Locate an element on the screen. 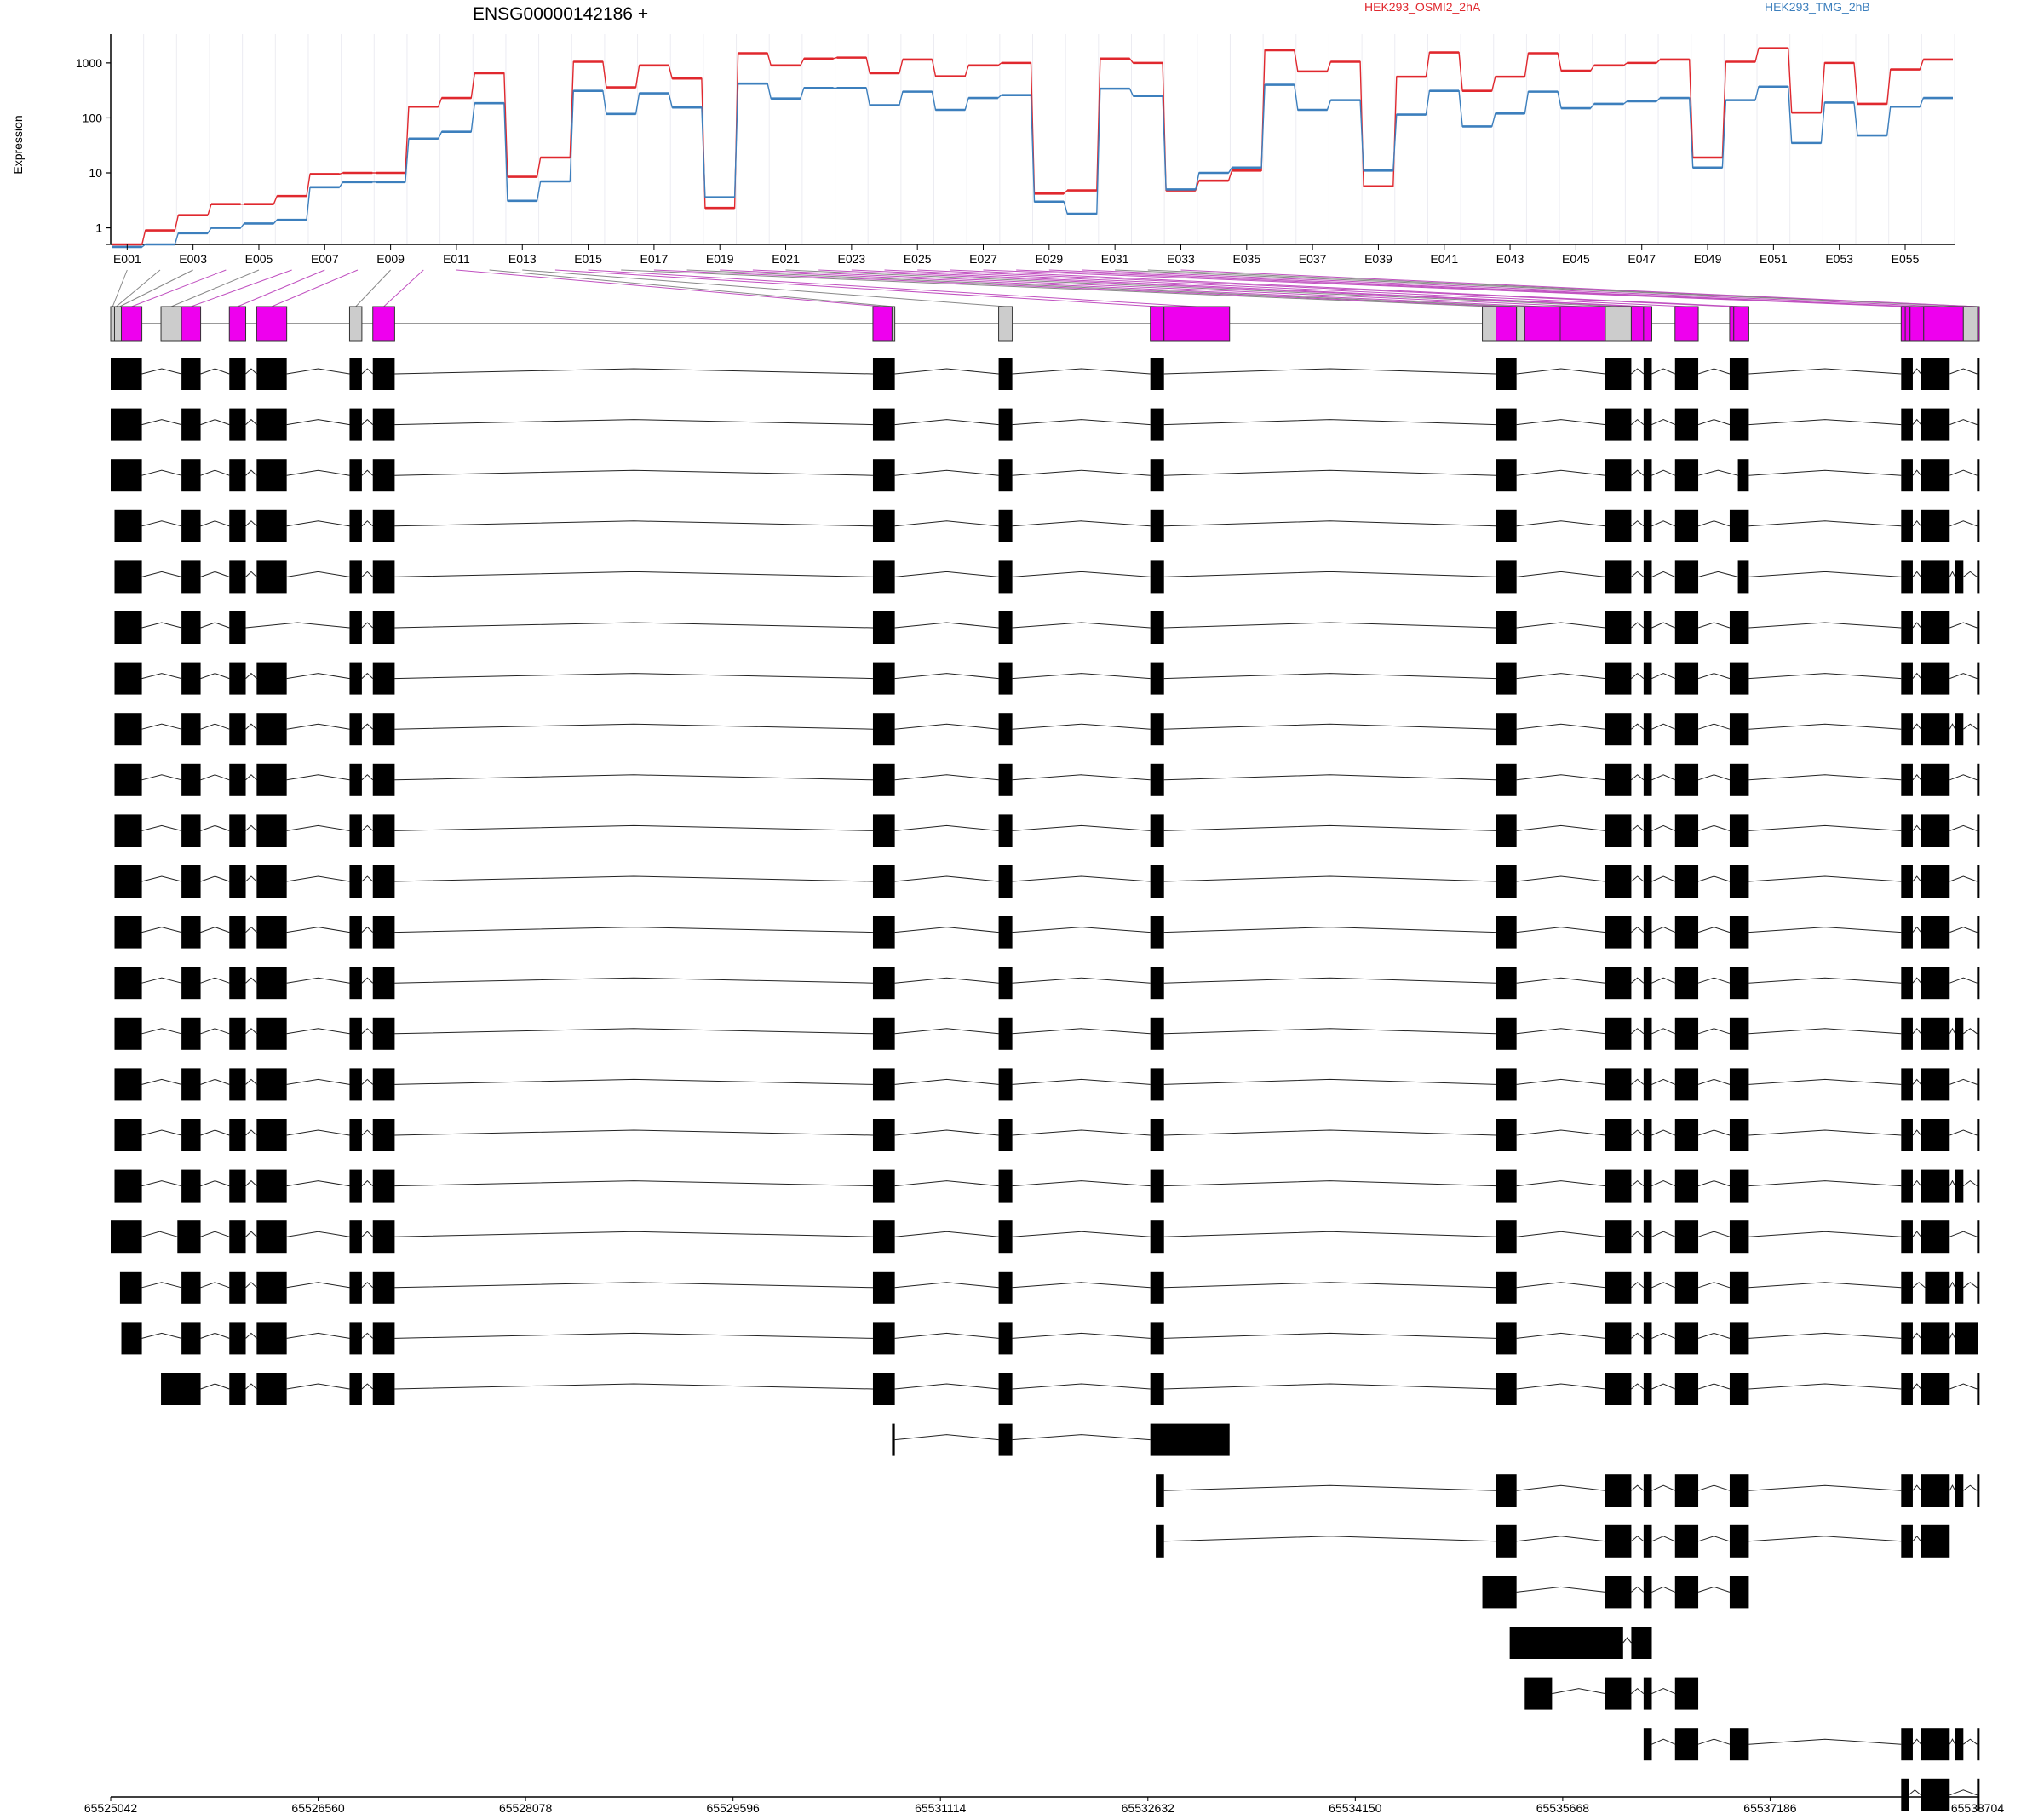  x-tick-label: E053 is located at coordinates (1839, 259).